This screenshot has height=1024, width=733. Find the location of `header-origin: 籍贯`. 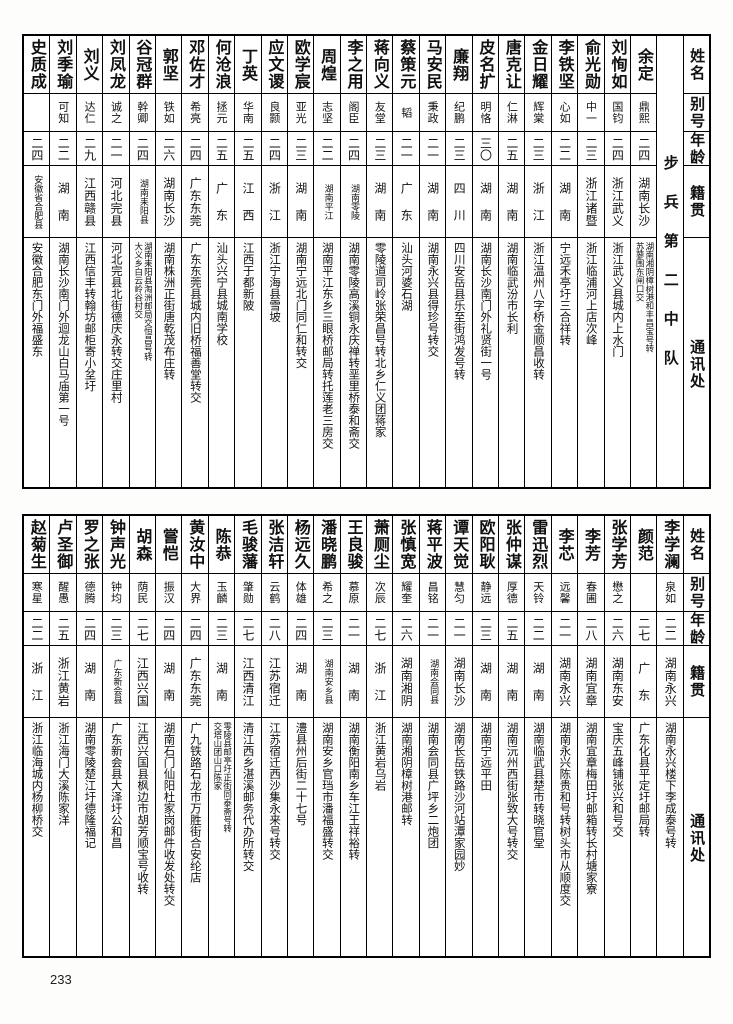

header-origin: 籍贯 is located at coordinates (696, 682).